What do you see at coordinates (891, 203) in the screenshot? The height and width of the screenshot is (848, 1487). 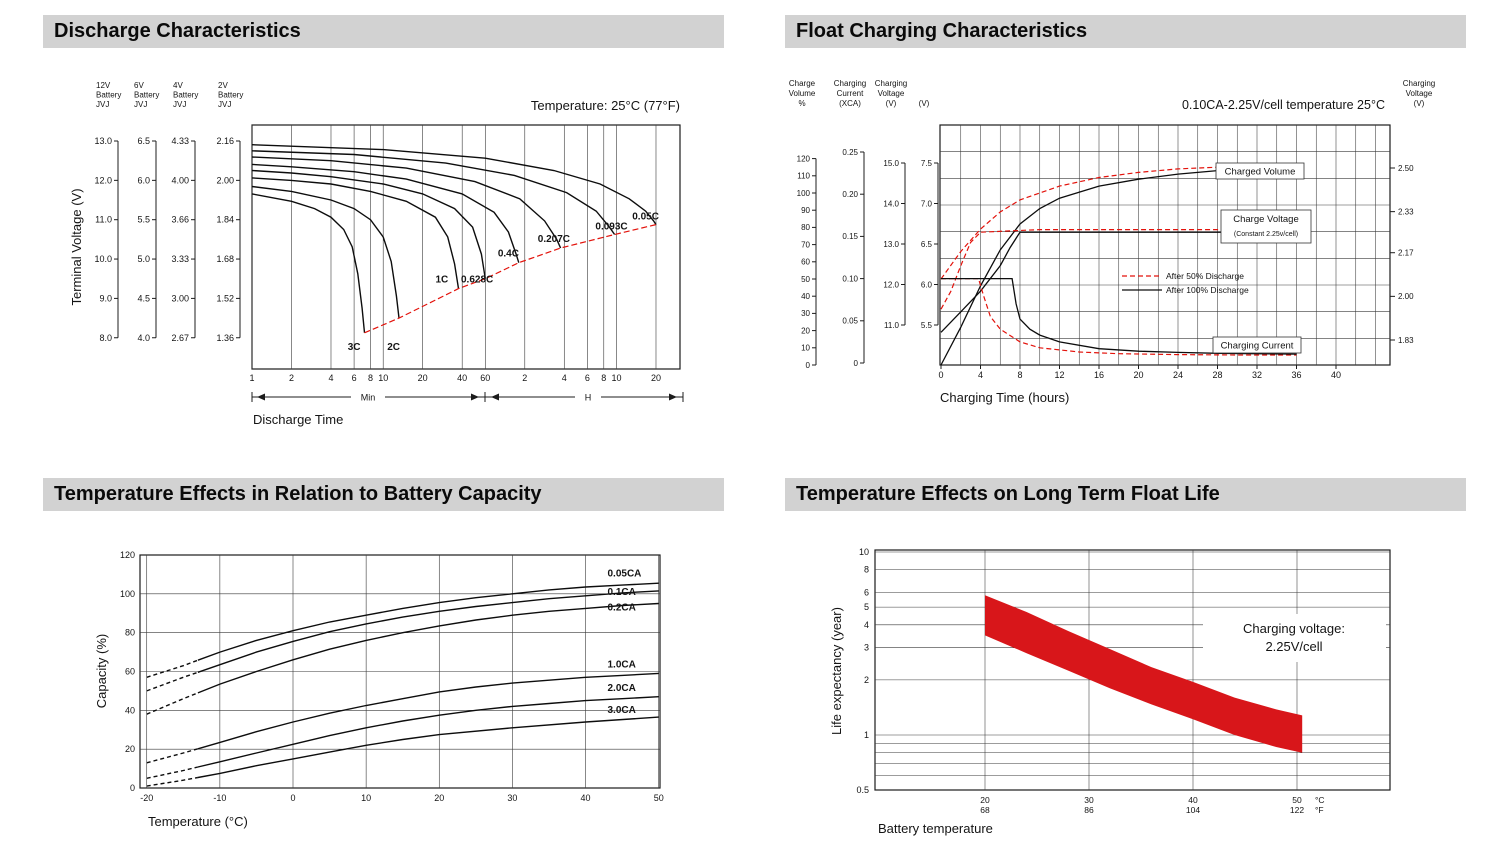 I see `axis-tick-label: 14.0` at bounding box center [891, 203].